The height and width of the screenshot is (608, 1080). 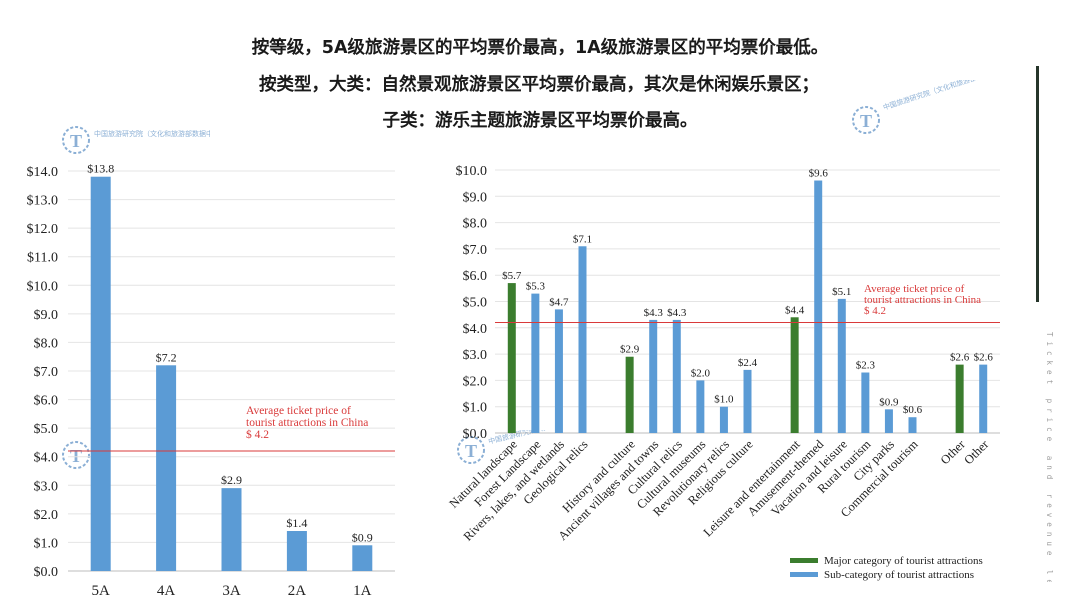 I want to click on y-tick-label: $1.0, so click(x=475, y=408).